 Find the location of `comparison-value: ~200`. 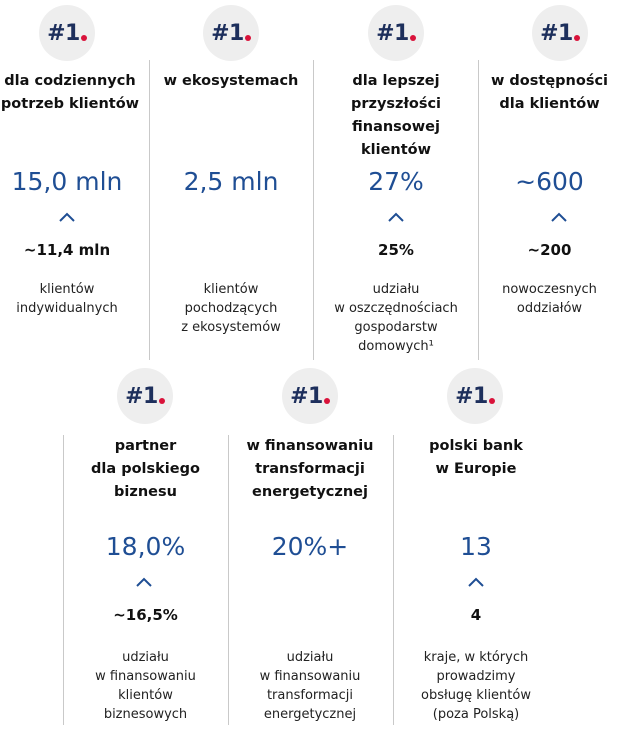

comparison-value: ~200 is located at coordinates (549, 250).